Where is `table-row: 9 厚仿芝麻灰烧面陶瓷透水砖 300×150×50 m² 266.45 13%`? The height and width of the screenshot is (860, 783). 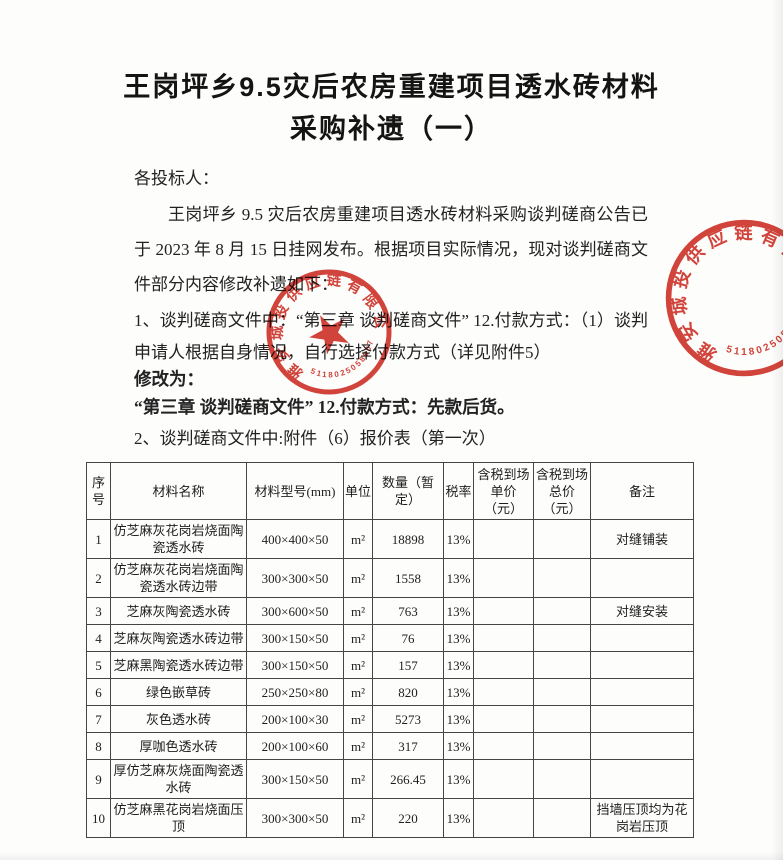 table-row: 9 厚仿芝麻灰烧面陶瓷透水砖 300×150×50 m² 266.45 13% is located at coordinates (390, 779).